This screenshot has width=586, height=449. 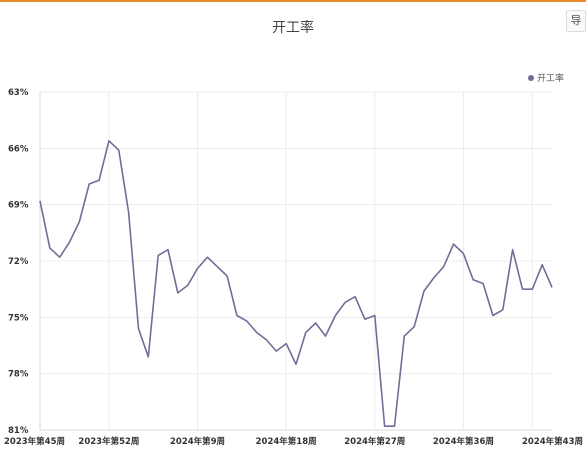 I want to click on x-tick-label: 2024年第27周, so click(x=374, y=441).